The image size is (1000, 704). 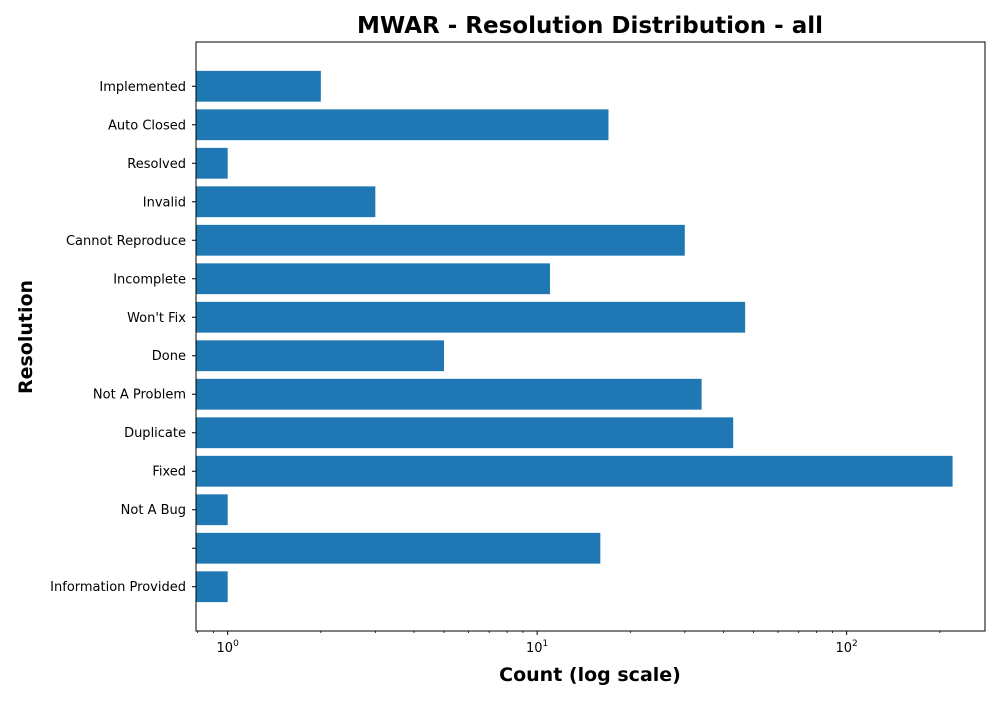 What do you see at coordinates (155, 433) in the screenshot?
I see `y-tick-label: Duplicate` at bounding box center [155, 433].